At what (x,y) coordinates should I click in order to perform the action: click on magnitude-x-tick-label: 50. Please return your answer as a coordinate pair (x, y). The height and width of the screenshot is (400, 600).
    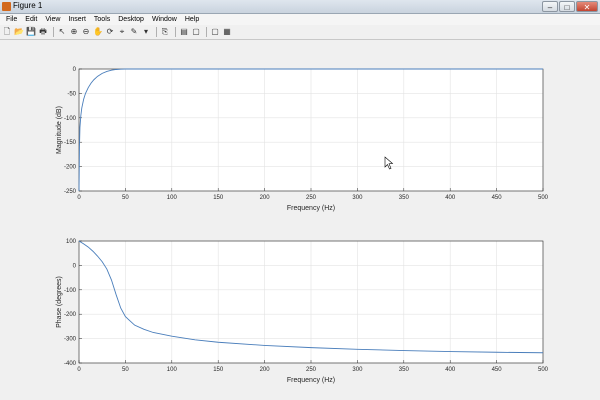
    Looking at the image, I should click on (125, 198).